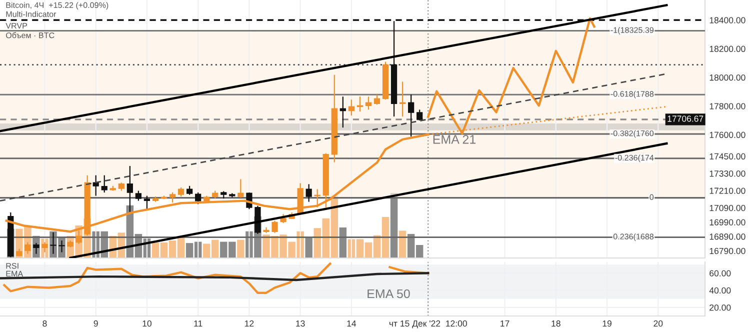  What do you see at coordinates (632, 134) in the screenshot?
I see `annotation: -0.382(1760` at bounding box center [632, 134].